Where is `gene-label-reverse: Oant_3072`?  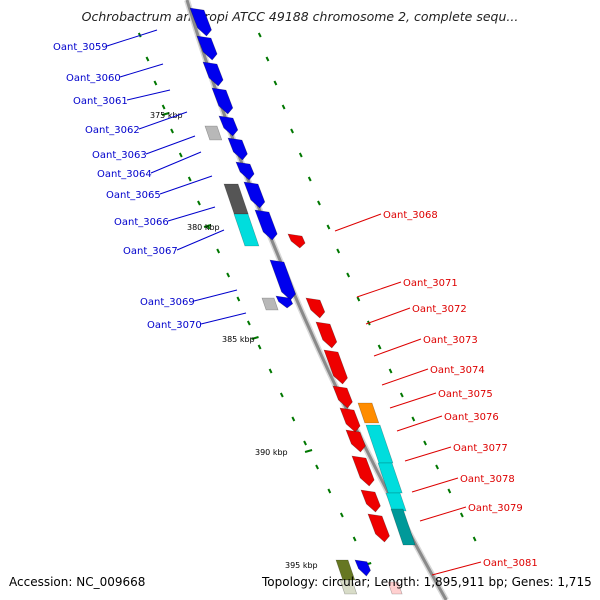
gene-label-reverse: Oant_3072 is located at coordinates (439, 309).